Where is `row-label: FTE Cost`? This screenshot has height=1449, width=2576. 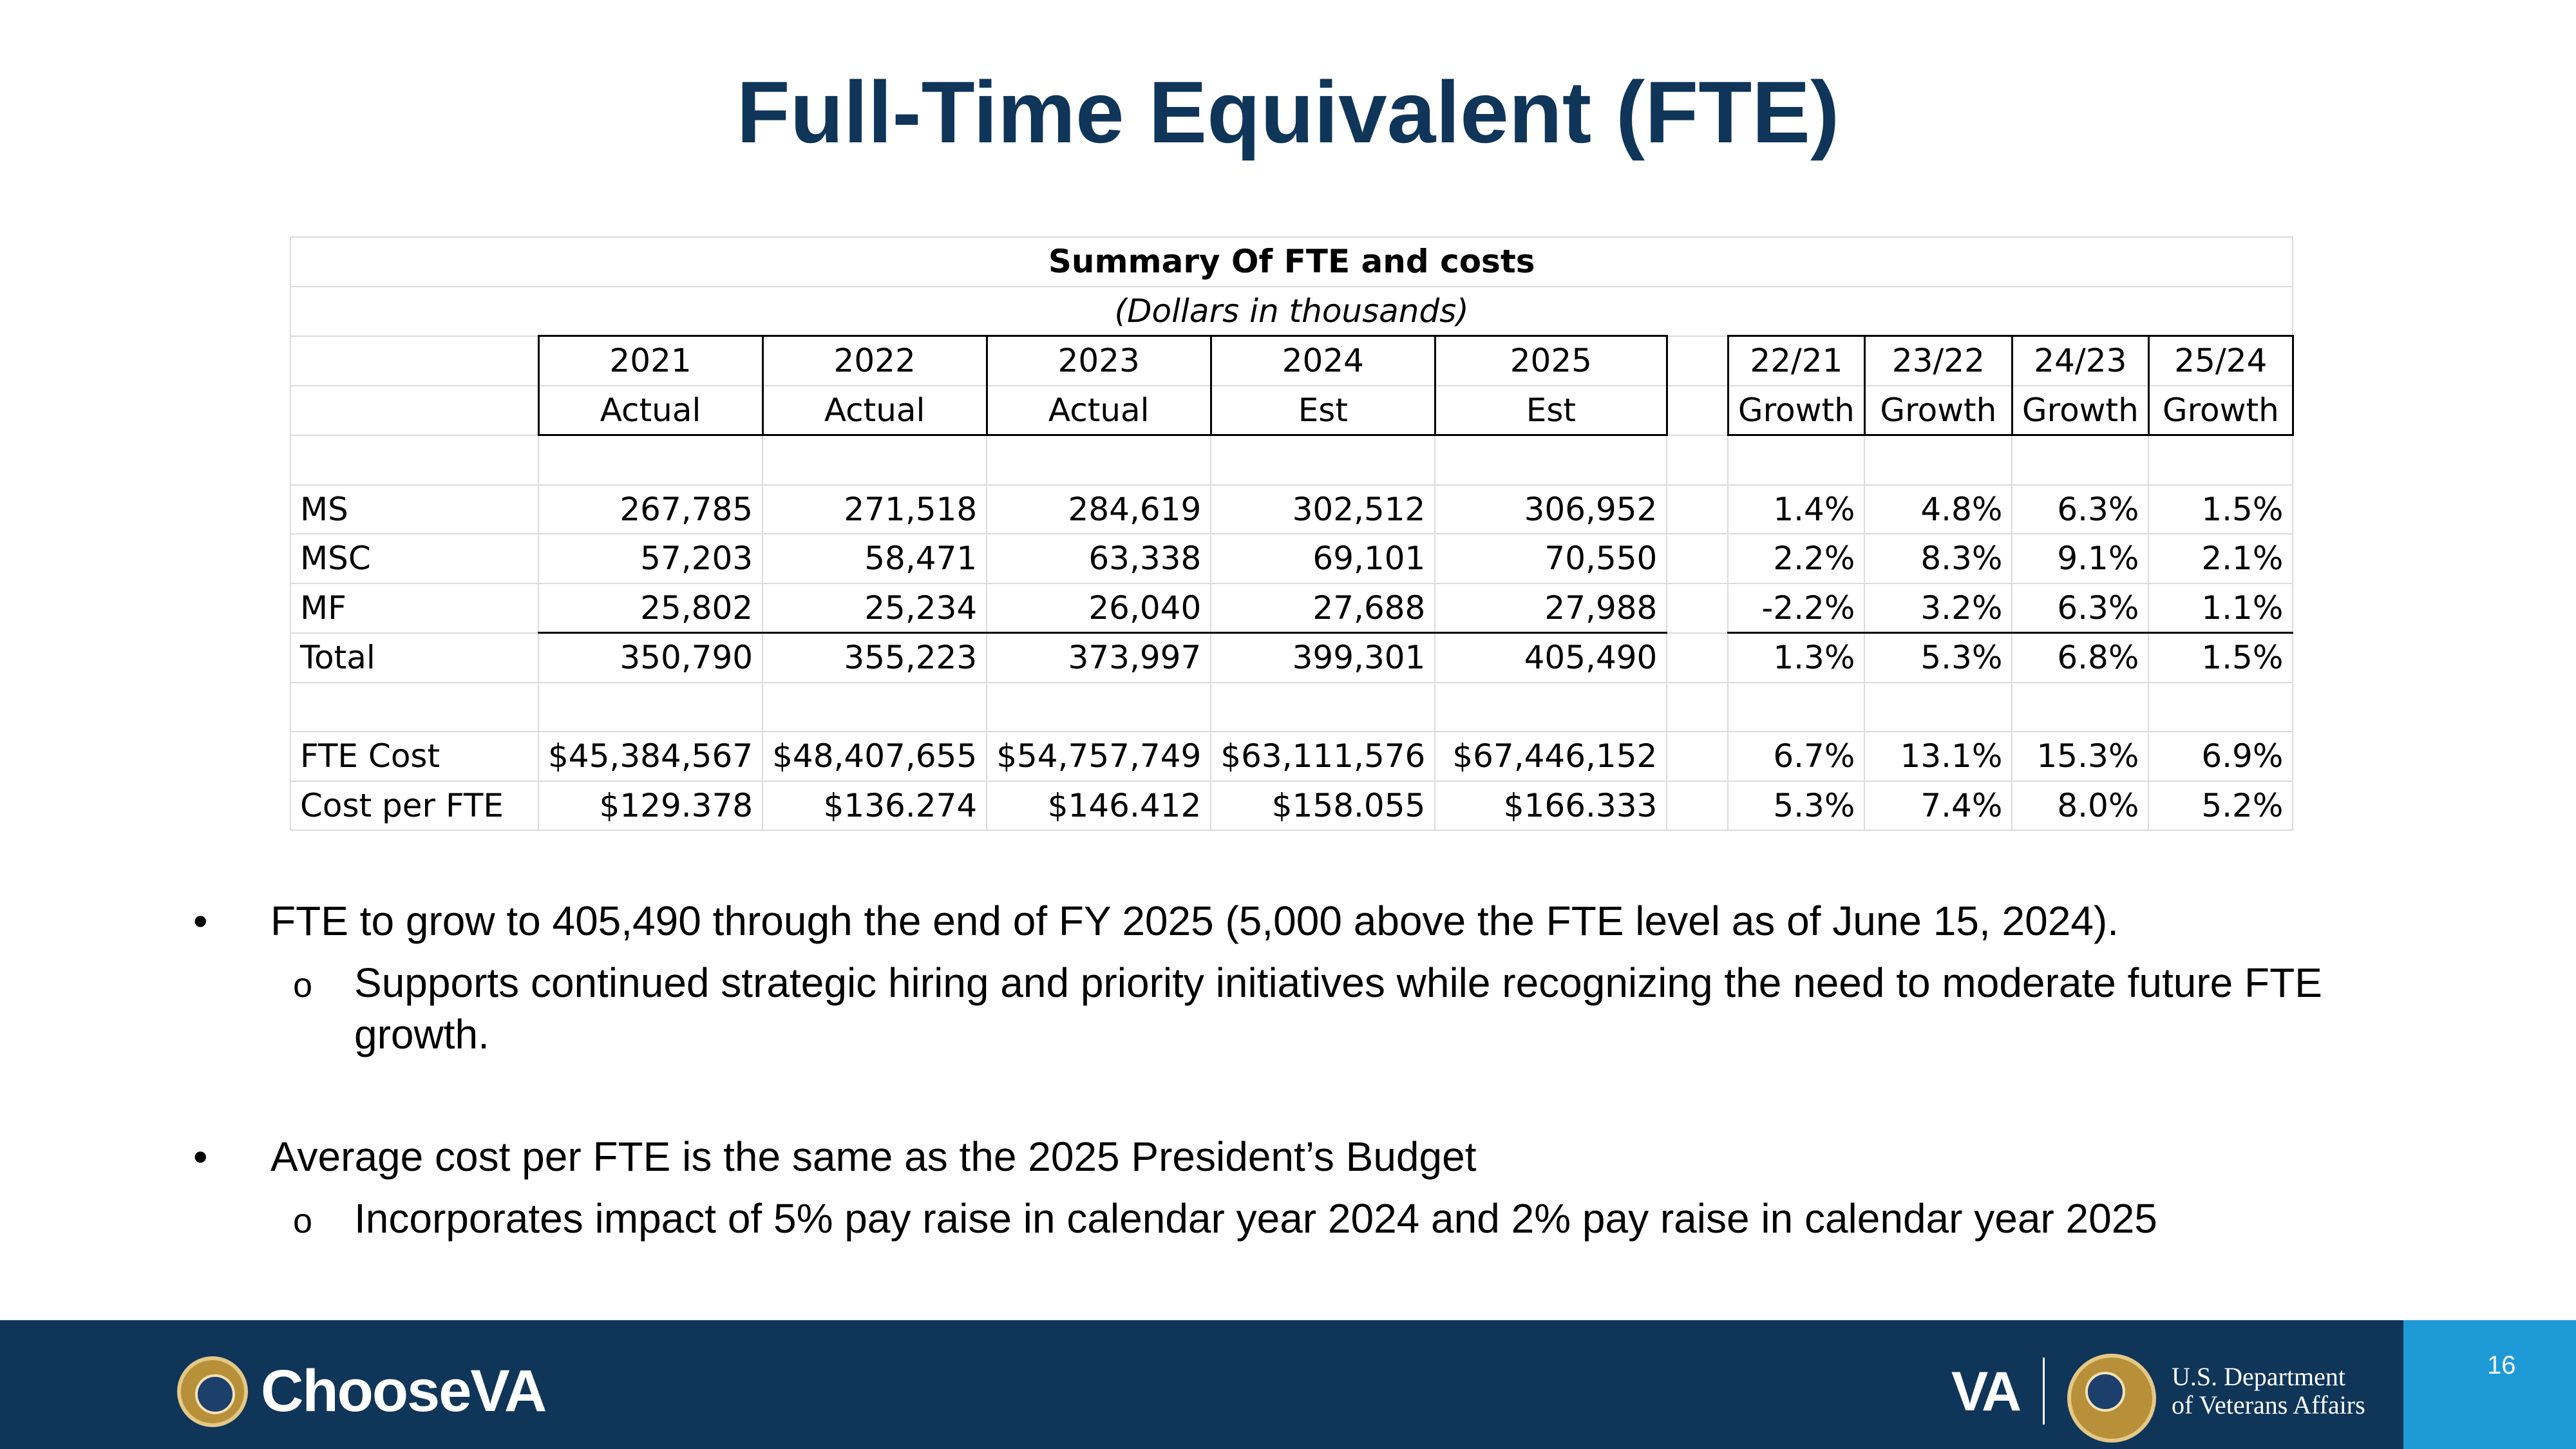 row-label: FTE Cost is located at coordinates (415, 756).